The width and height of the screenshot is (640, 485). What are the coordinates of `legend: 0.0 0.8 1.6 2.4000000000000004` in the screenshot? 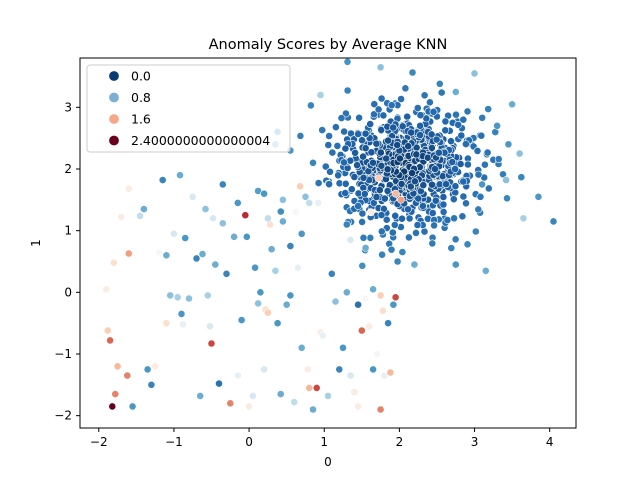 It's located at (188, 108).